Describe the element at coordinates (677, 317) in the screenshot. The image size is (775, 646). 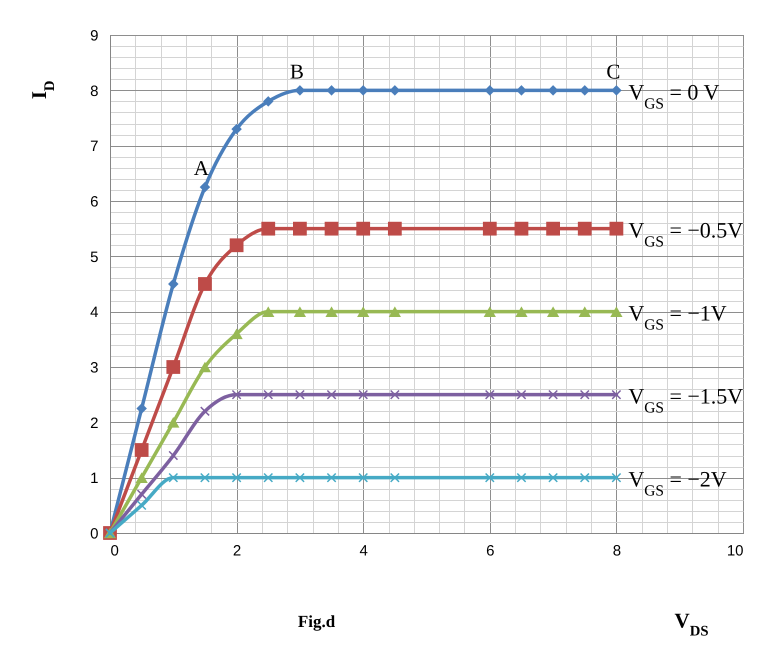
I see `series-label: V$_{GS}$ = −1V` at that location.